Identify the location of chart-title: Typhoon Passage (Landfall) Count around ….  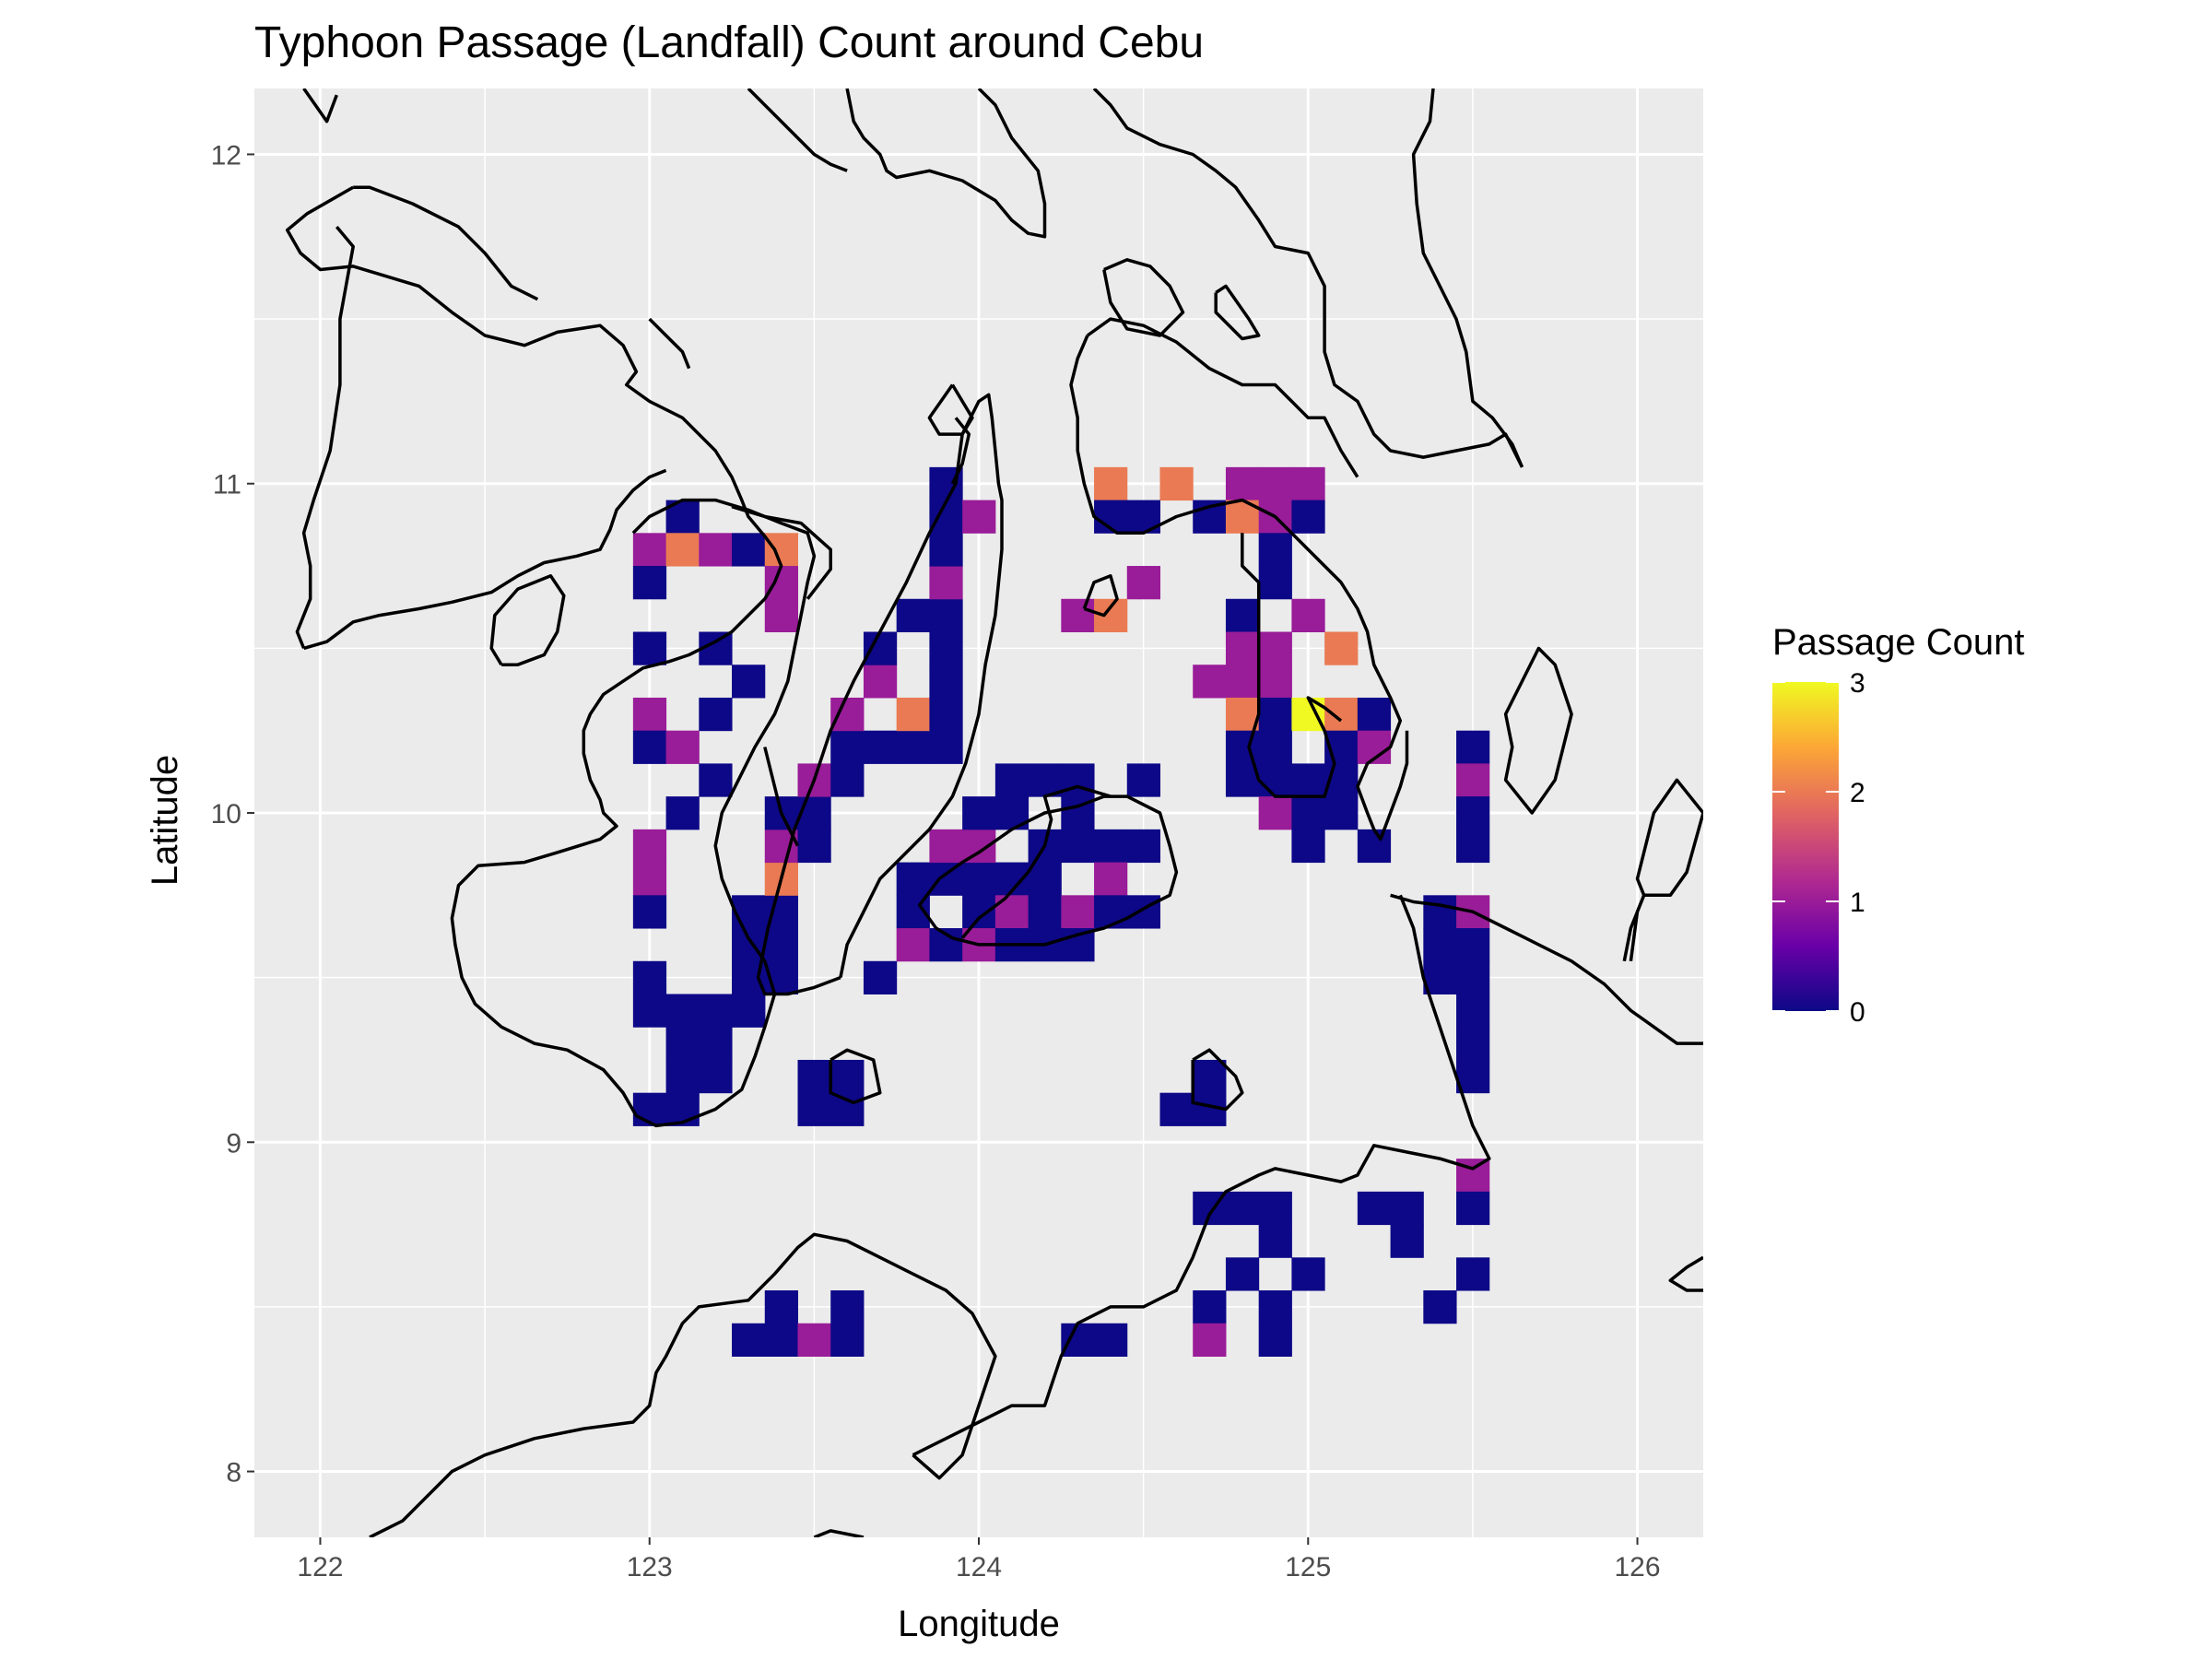
(729, 42).